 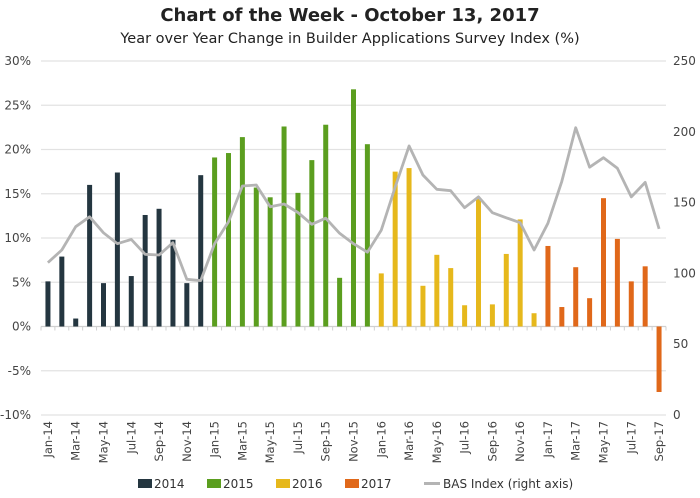 I want to click on legend: 2014 2015 2016 2017 BAS Index (right axis), so click(x=355, y=484).